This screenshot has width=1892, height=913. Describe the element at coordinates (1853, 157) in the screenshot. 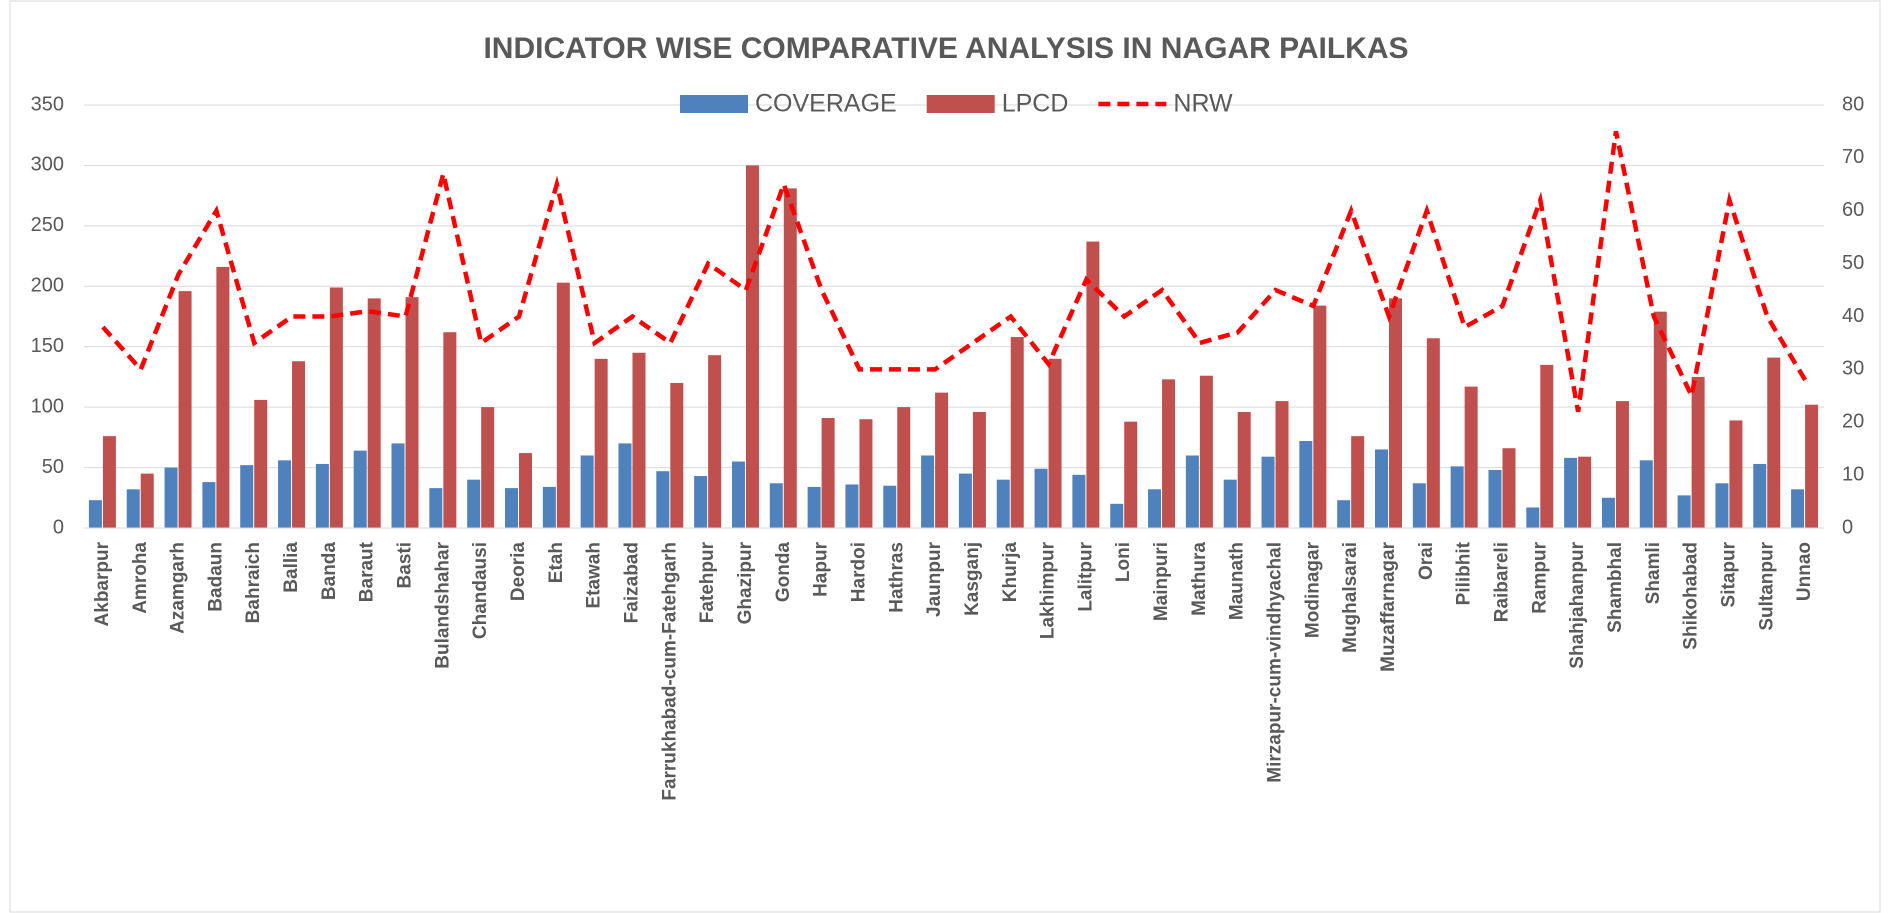

I see `y2-tick-label: 70` at that location.